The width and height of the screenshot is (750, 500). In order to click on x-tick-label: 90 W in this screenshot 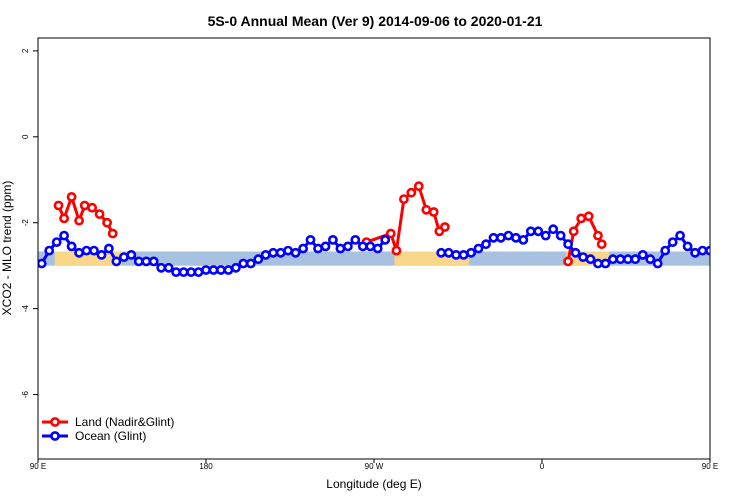, I will do `click(374, 466)`.